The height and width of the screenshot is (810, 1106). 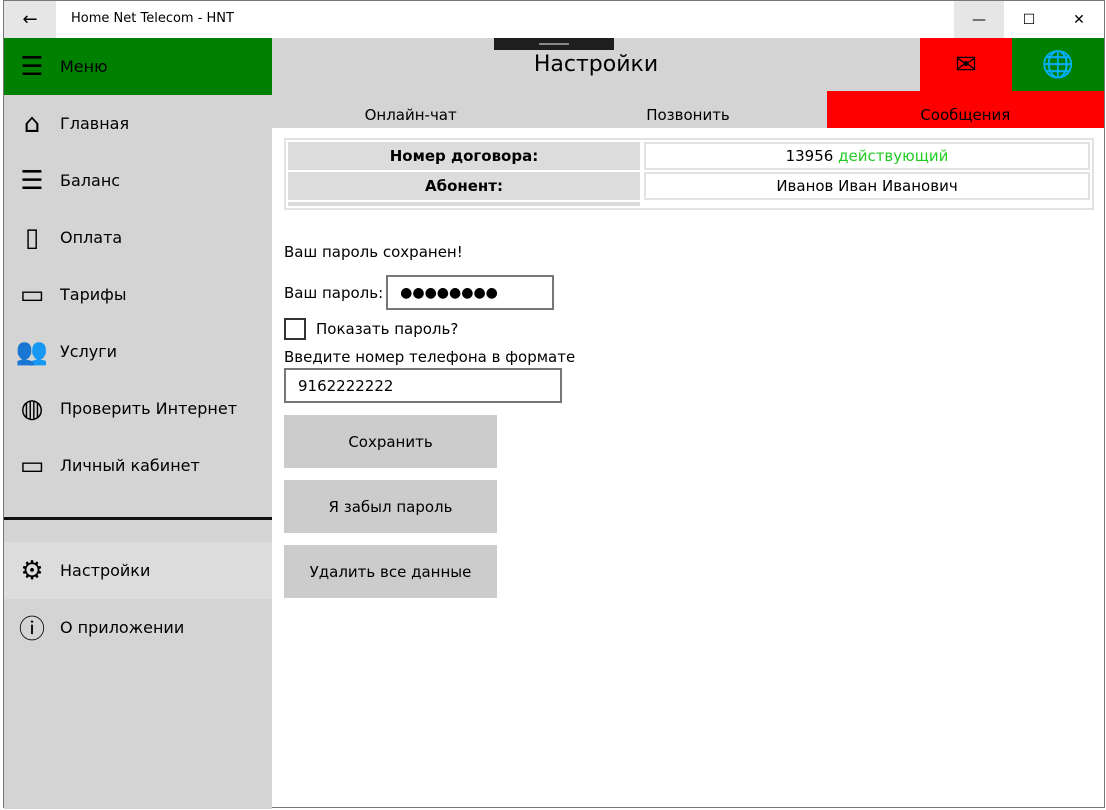 I want to click on tab-messages: Сообщения, so click(x=965, y=109).